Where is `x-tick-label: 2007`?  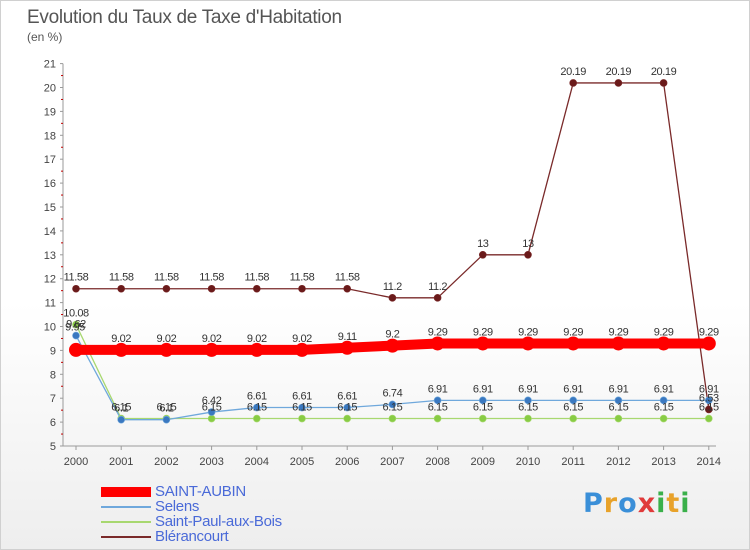
x-tick-label: 2007 is located at coordinates (392, 462).